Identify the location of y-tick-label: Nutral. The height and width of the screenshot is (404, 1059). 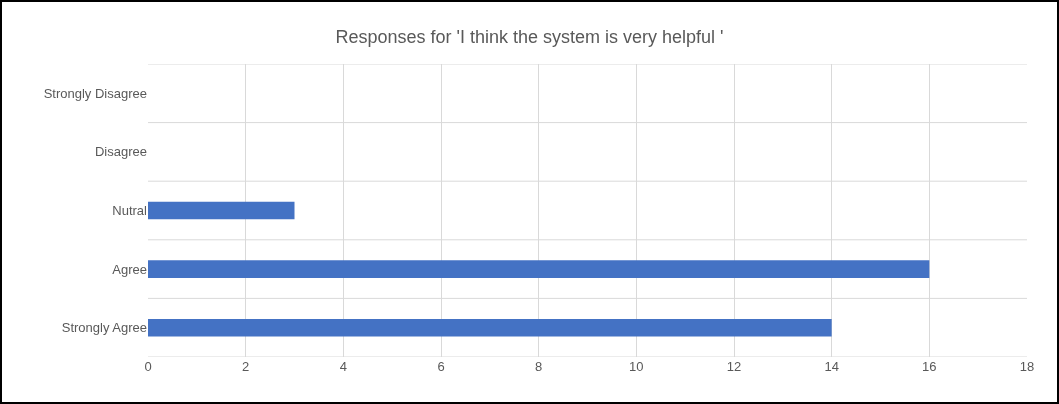
(130, 211).